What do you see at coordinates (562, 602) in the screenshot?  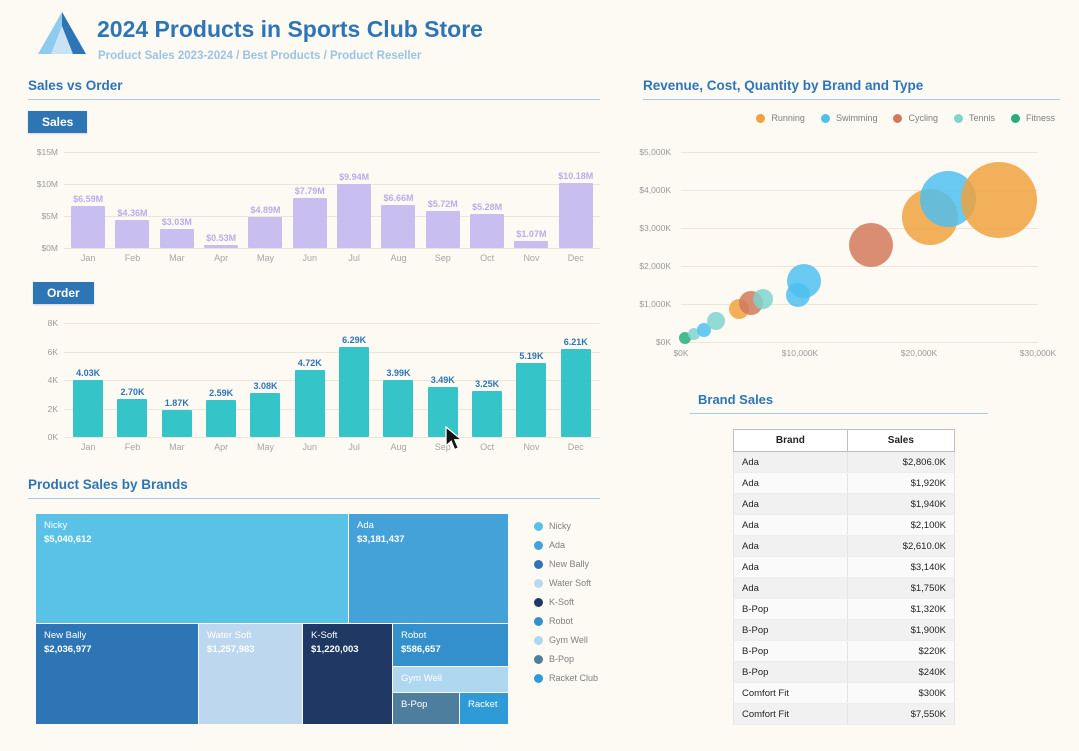 I see `legend-label: K-Soft` at bounding box center [562, 602].